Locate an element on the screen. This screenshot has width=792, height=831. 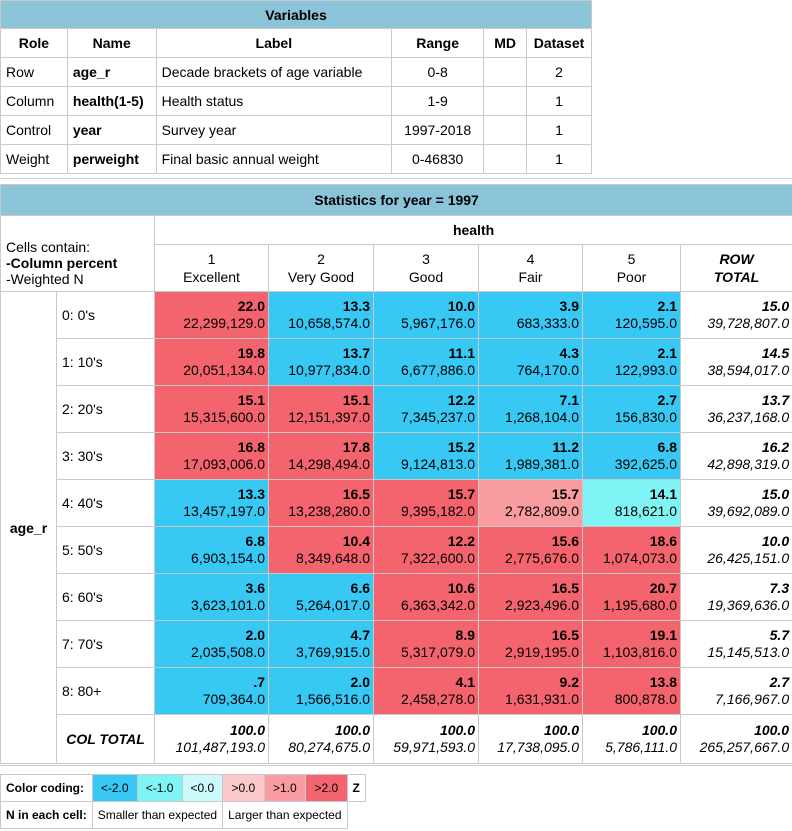
weighted-n: 265,257,667.0 is located at coordinates (744, 747).